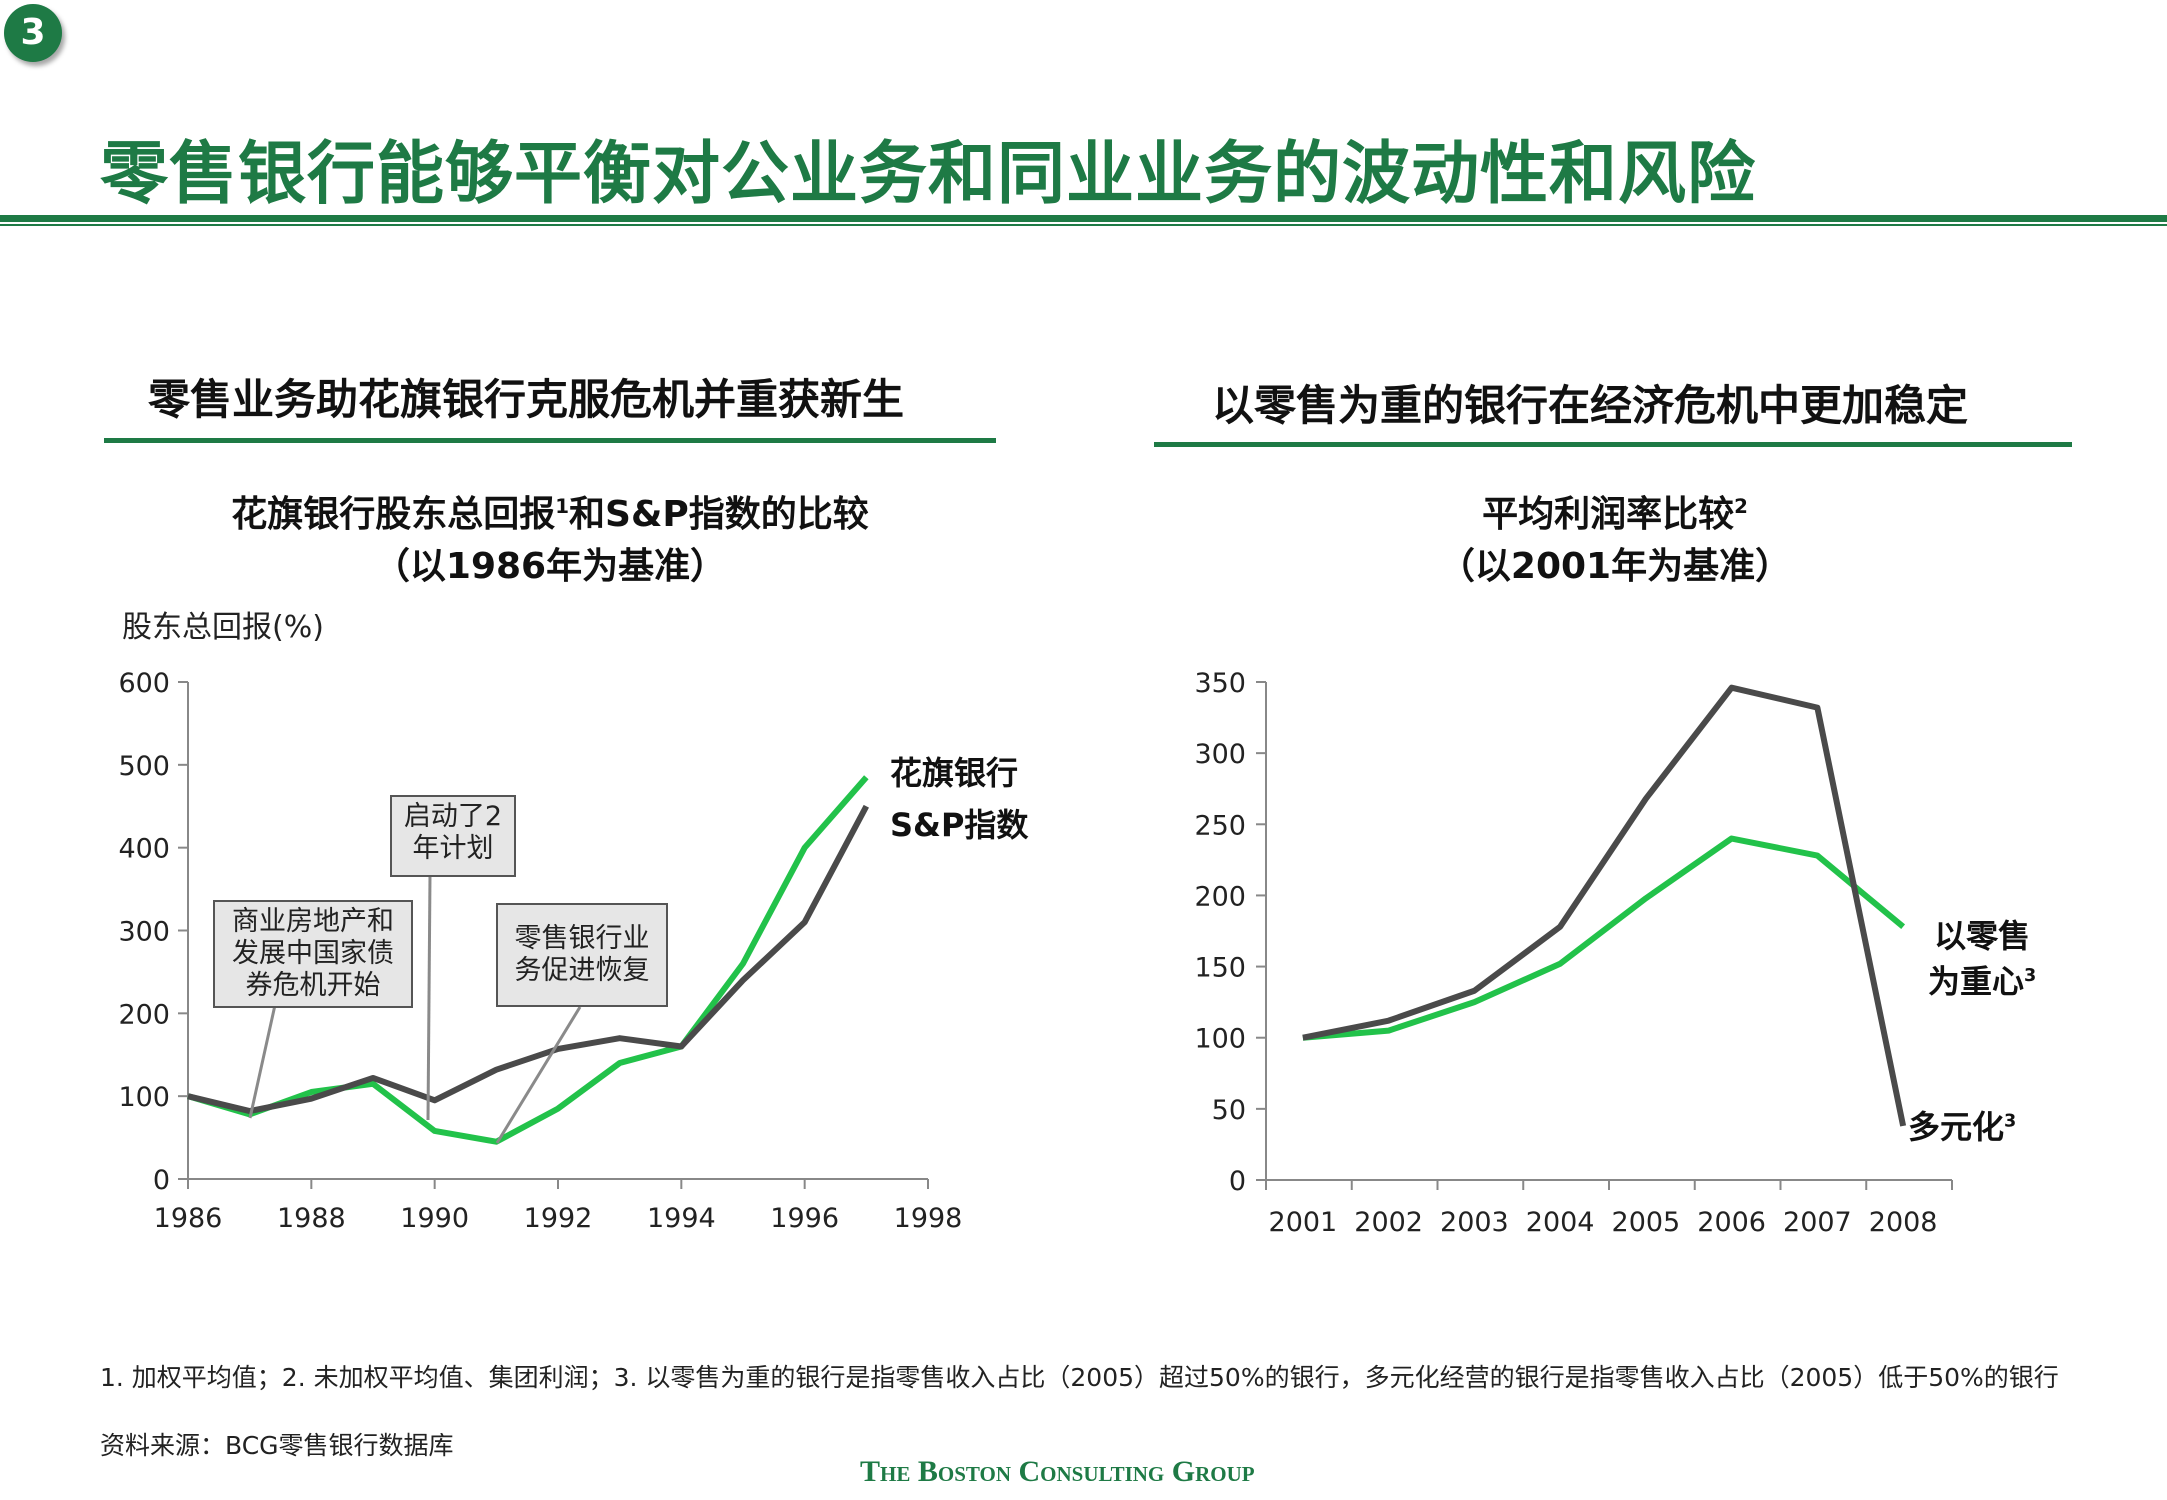 This screenshot has width=2167, height=1500. I want to click on right-y-tick-label: 150, so click(1220, 968).